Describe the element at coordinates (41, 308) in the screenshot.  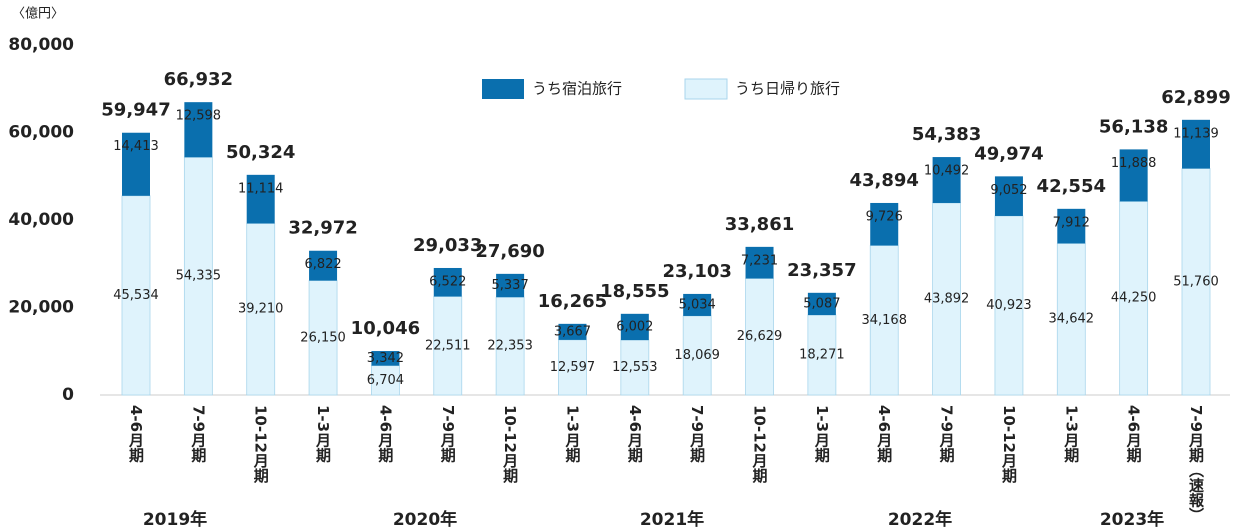
I see `y-tick-label: 20,000` at that location.